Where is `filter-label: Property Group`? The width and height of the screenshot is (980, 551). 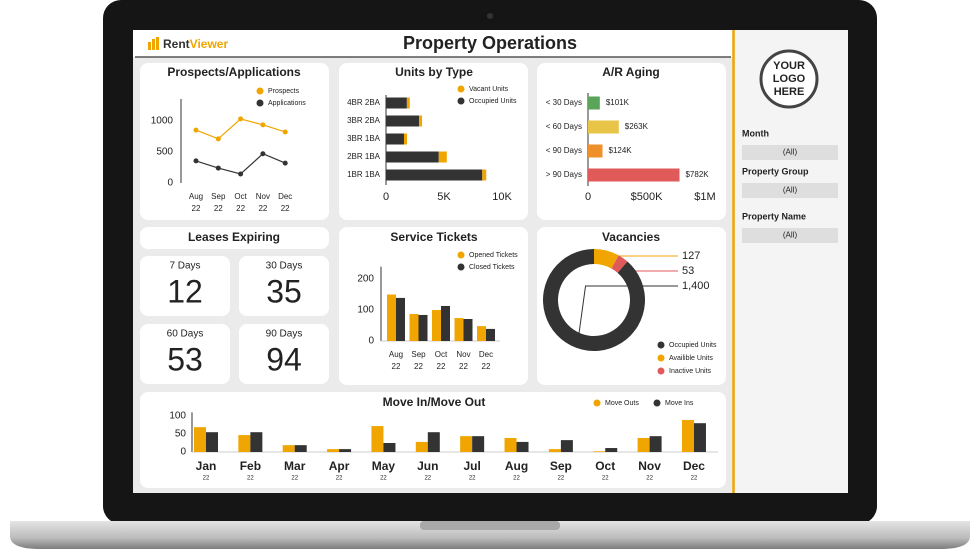 filter-label: Property Group is located at coordinates (775, 171).